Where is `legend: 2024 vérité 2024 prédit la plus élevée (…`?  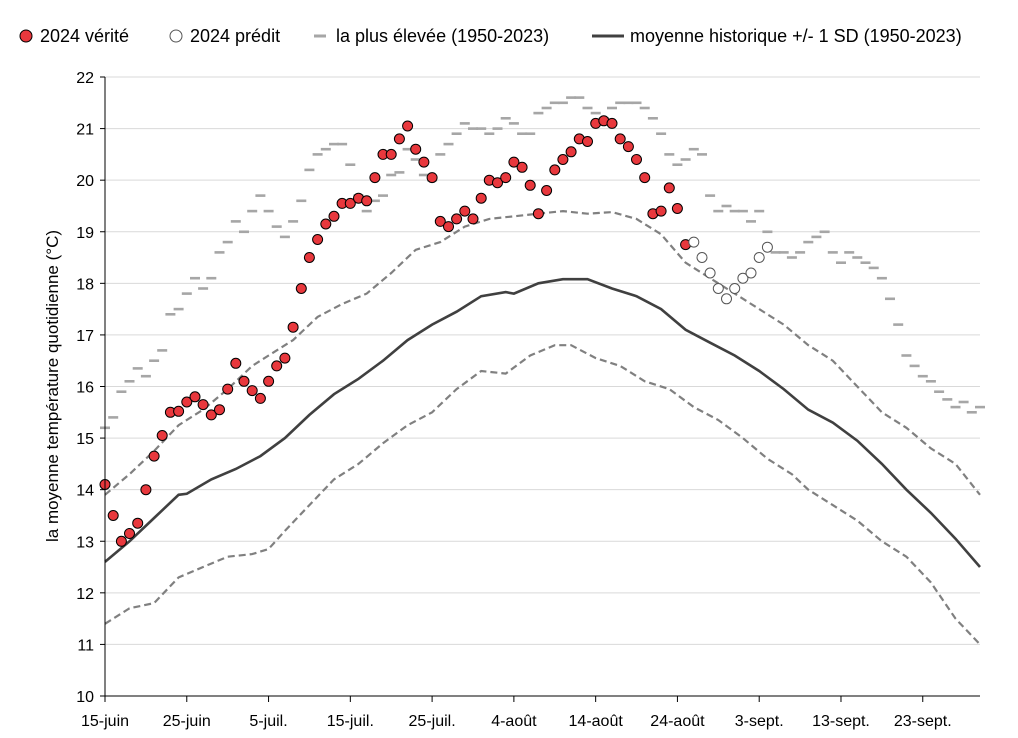
legend: 2024 vérité 2024 prédit la plus élevée (… is located at coordinates (490, 36).